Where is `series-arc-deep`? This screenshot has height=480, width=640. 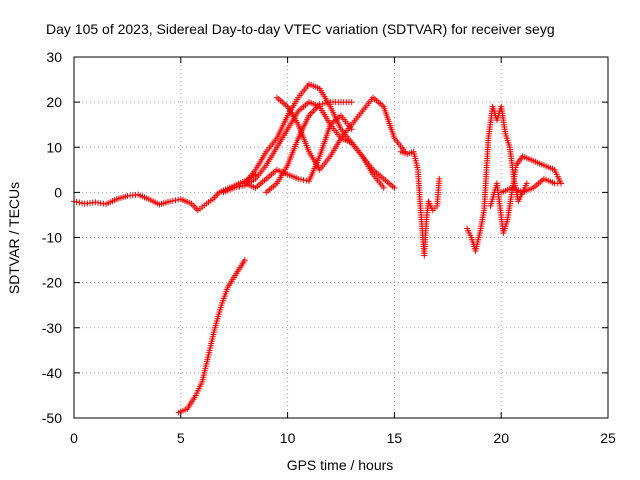 series-arc-deep is located at coordinates (211, 336).